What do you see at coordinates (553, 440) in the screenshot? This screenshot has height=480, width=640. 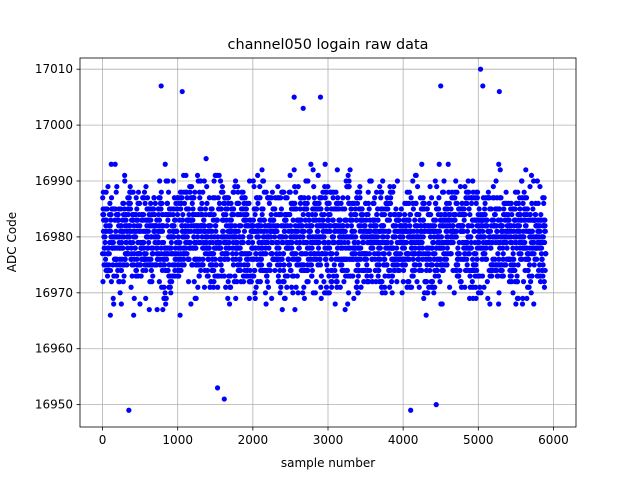 I see `x-tick-label: 6000` at bounding box center [553, 440].